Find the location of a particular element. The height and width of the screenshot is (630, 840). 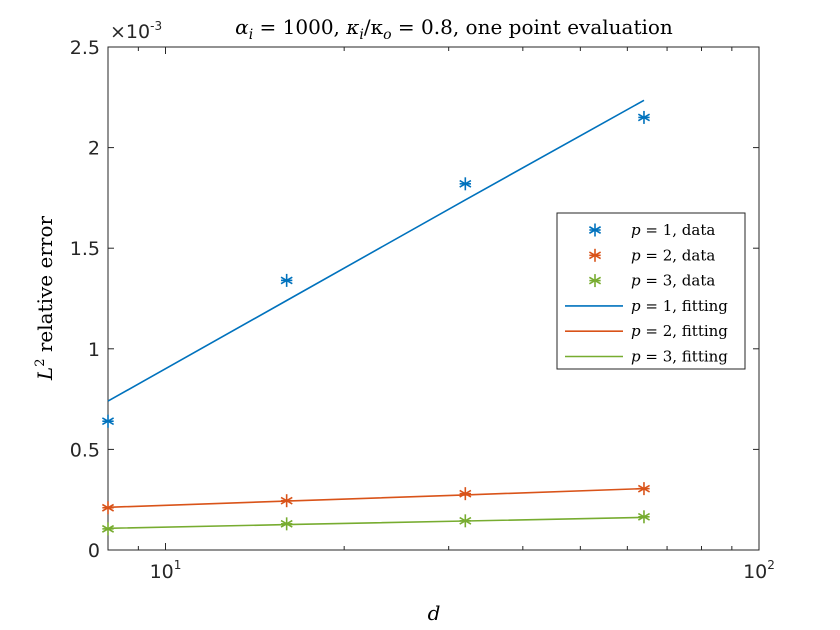

legend-box is located at coordinates (651, 291).